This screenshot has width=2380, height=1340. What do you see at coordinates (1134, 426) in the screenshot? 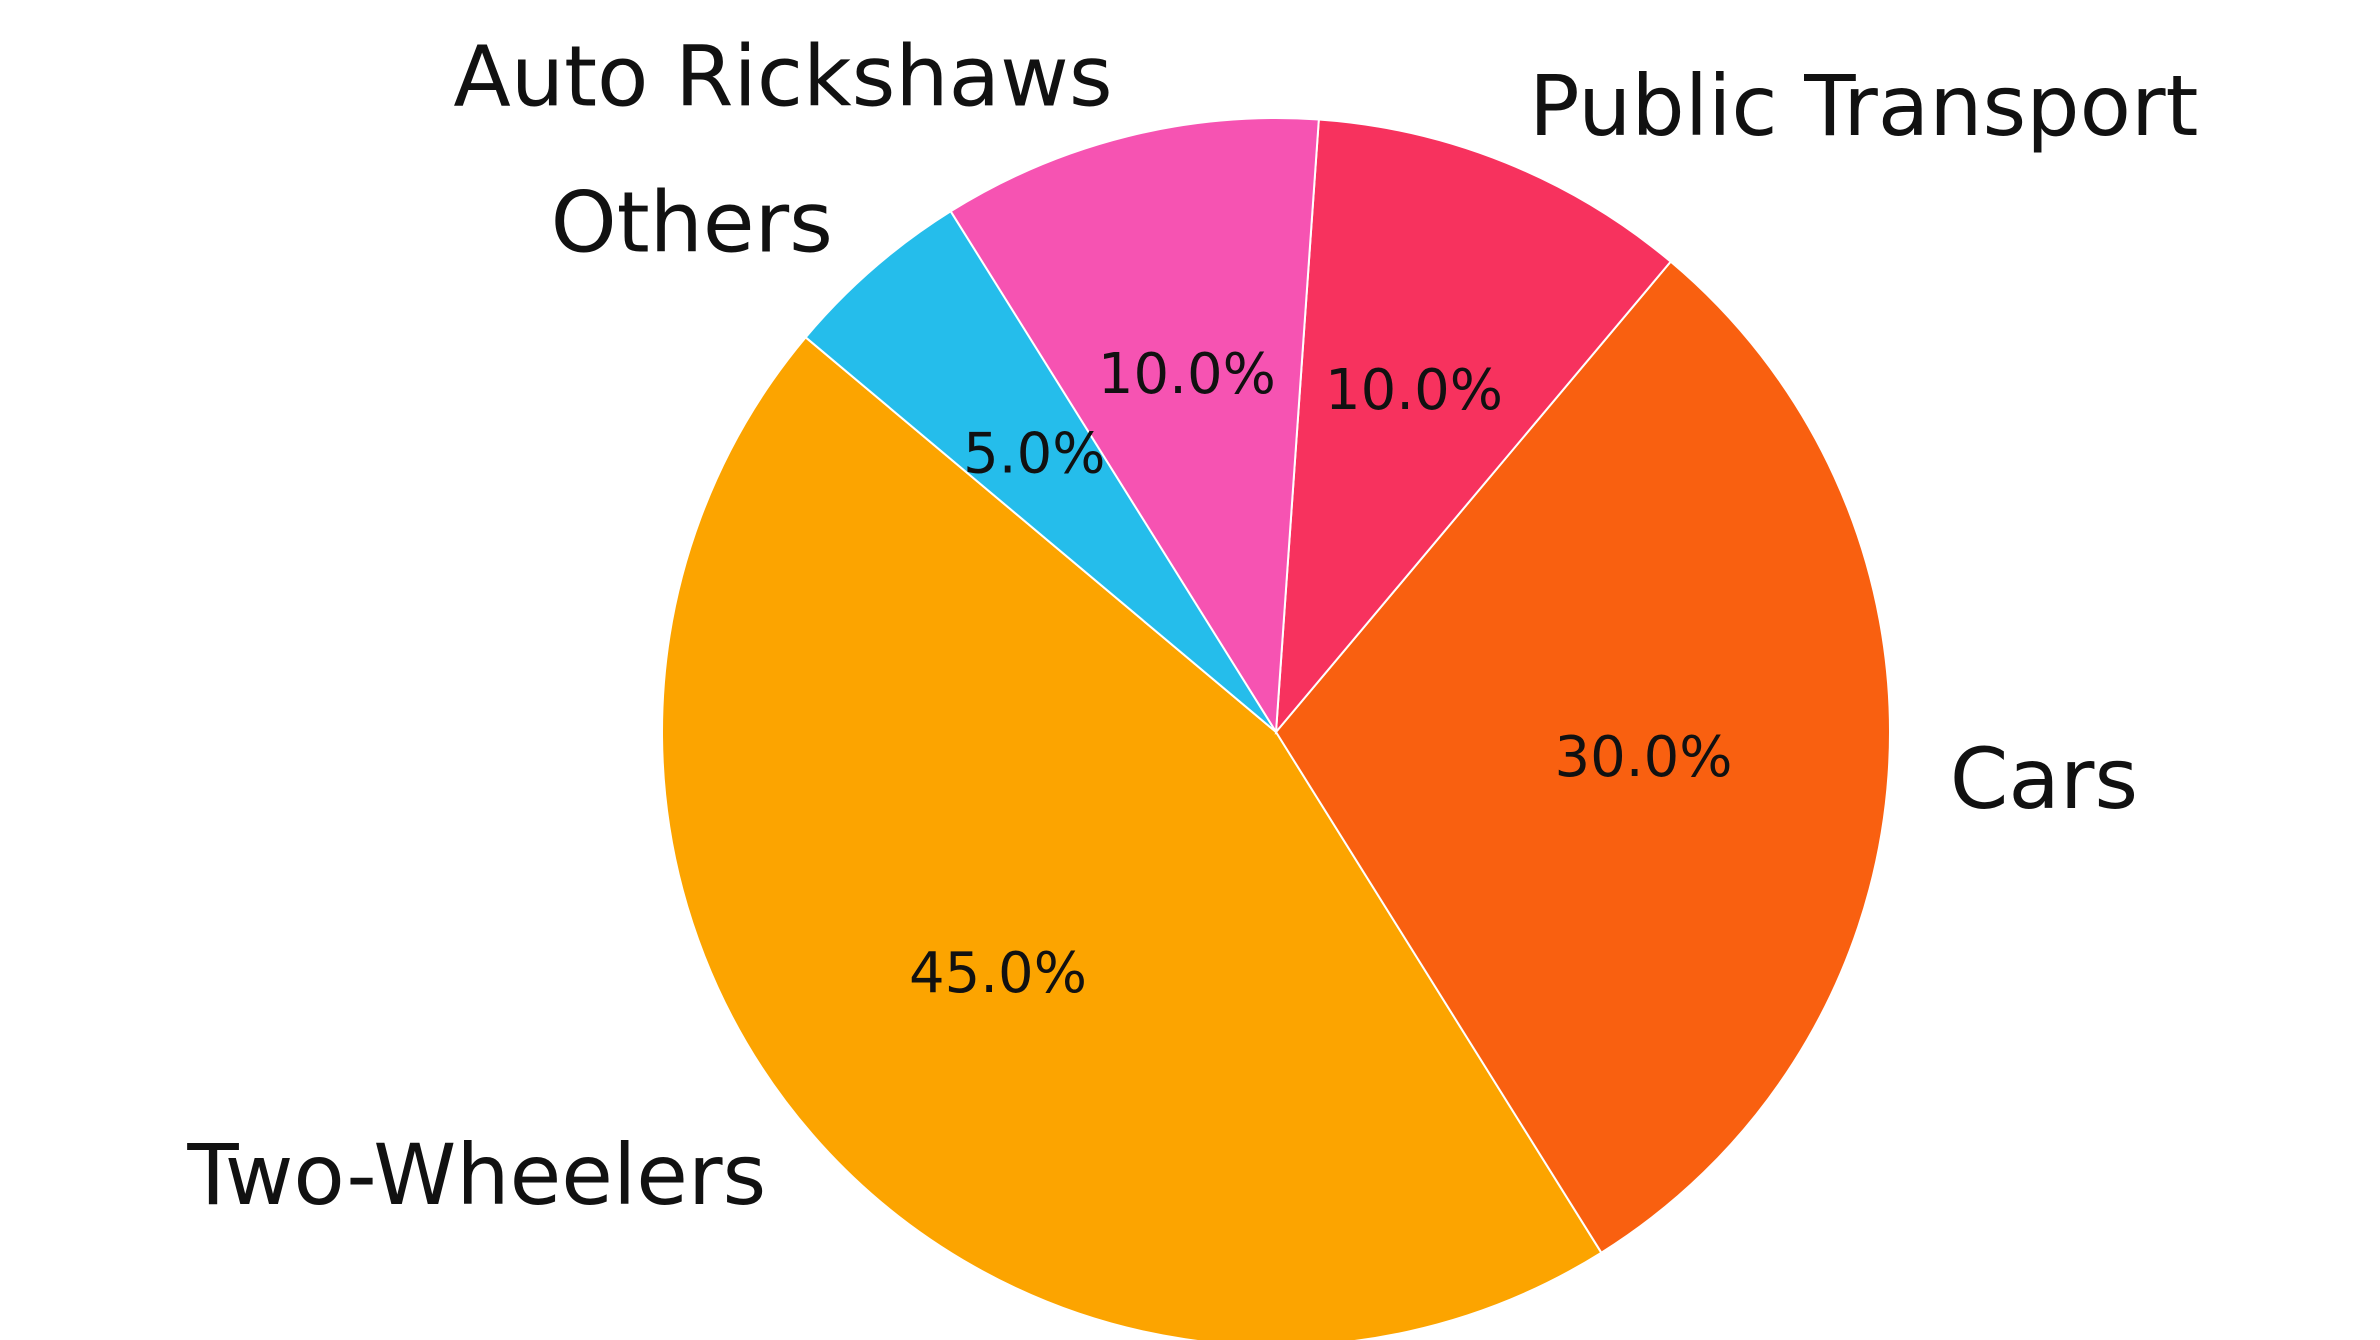
I see `pie-slice-auto-rickshaws` at bounding box center [1134, 426].